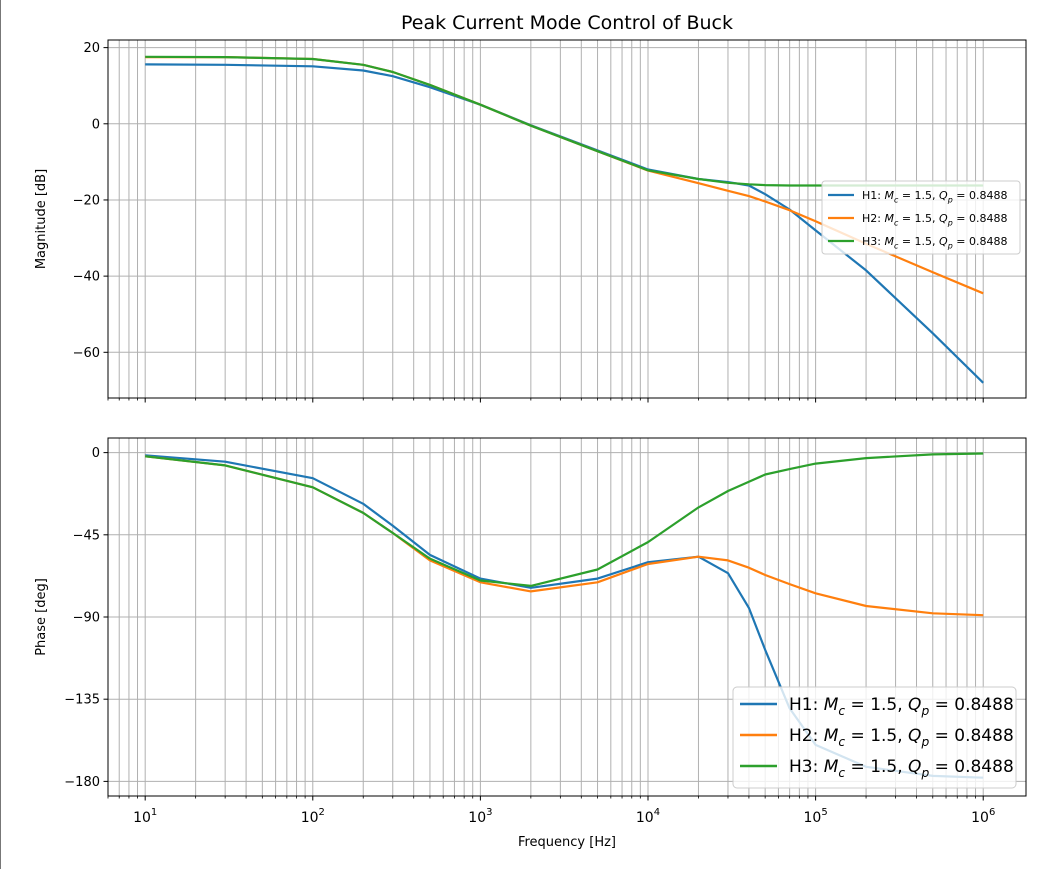 This screenshot has height=869, width=1040. What do you see at coordinates (86, 200) in the screenshot?
I see `y-tick-label: −20` at bounding box center [86, 200].